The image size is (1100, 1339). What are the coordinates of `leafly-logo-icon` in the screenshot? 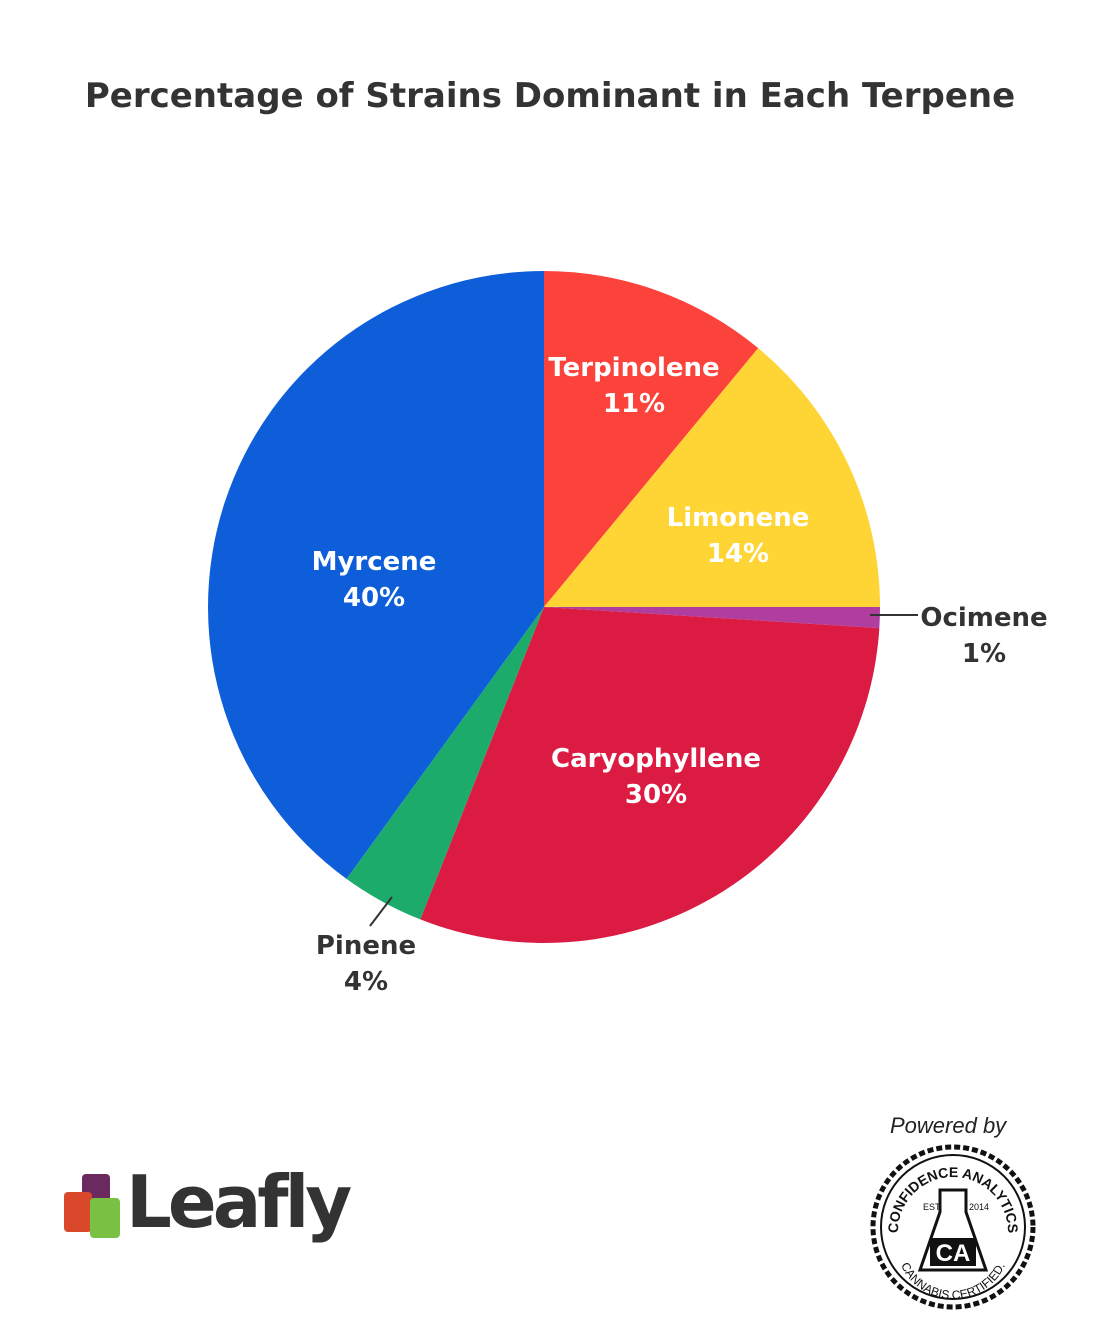 It's located at (92, 1206).